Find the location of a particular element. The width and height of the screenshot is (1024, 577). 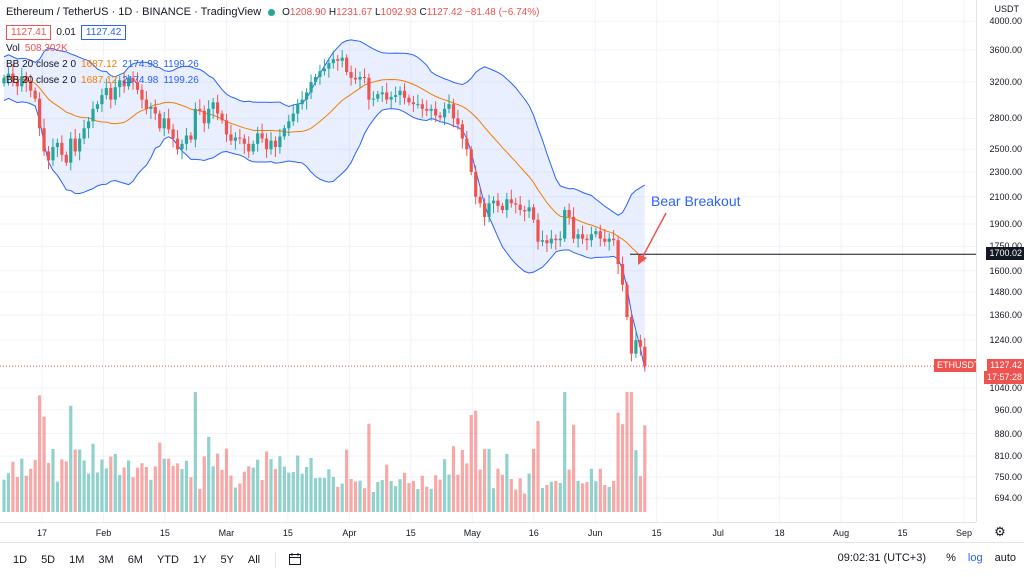

bar-countdown-tag: 17:57:28 is located at coordinates (1003, 378).